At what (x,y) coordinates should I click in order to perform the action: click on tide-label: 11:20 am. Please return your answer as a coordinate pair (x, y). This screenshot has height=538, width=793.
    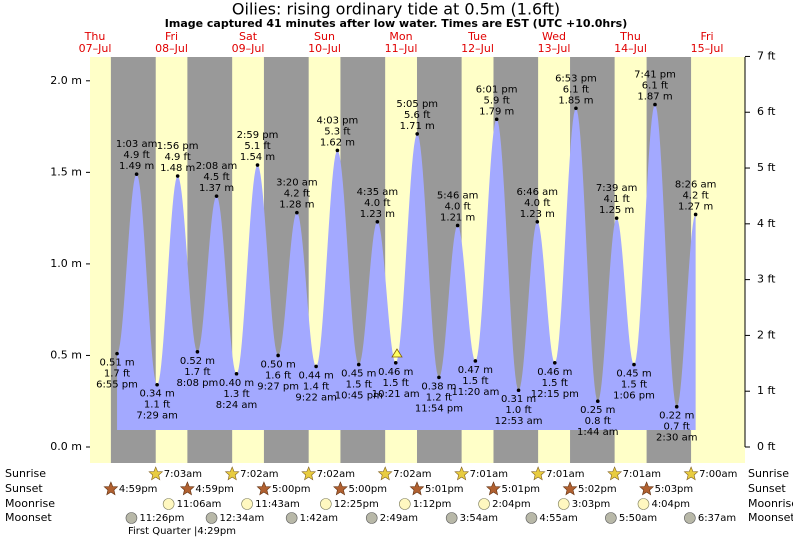
    Looking at the image, I should click on (475, 392).